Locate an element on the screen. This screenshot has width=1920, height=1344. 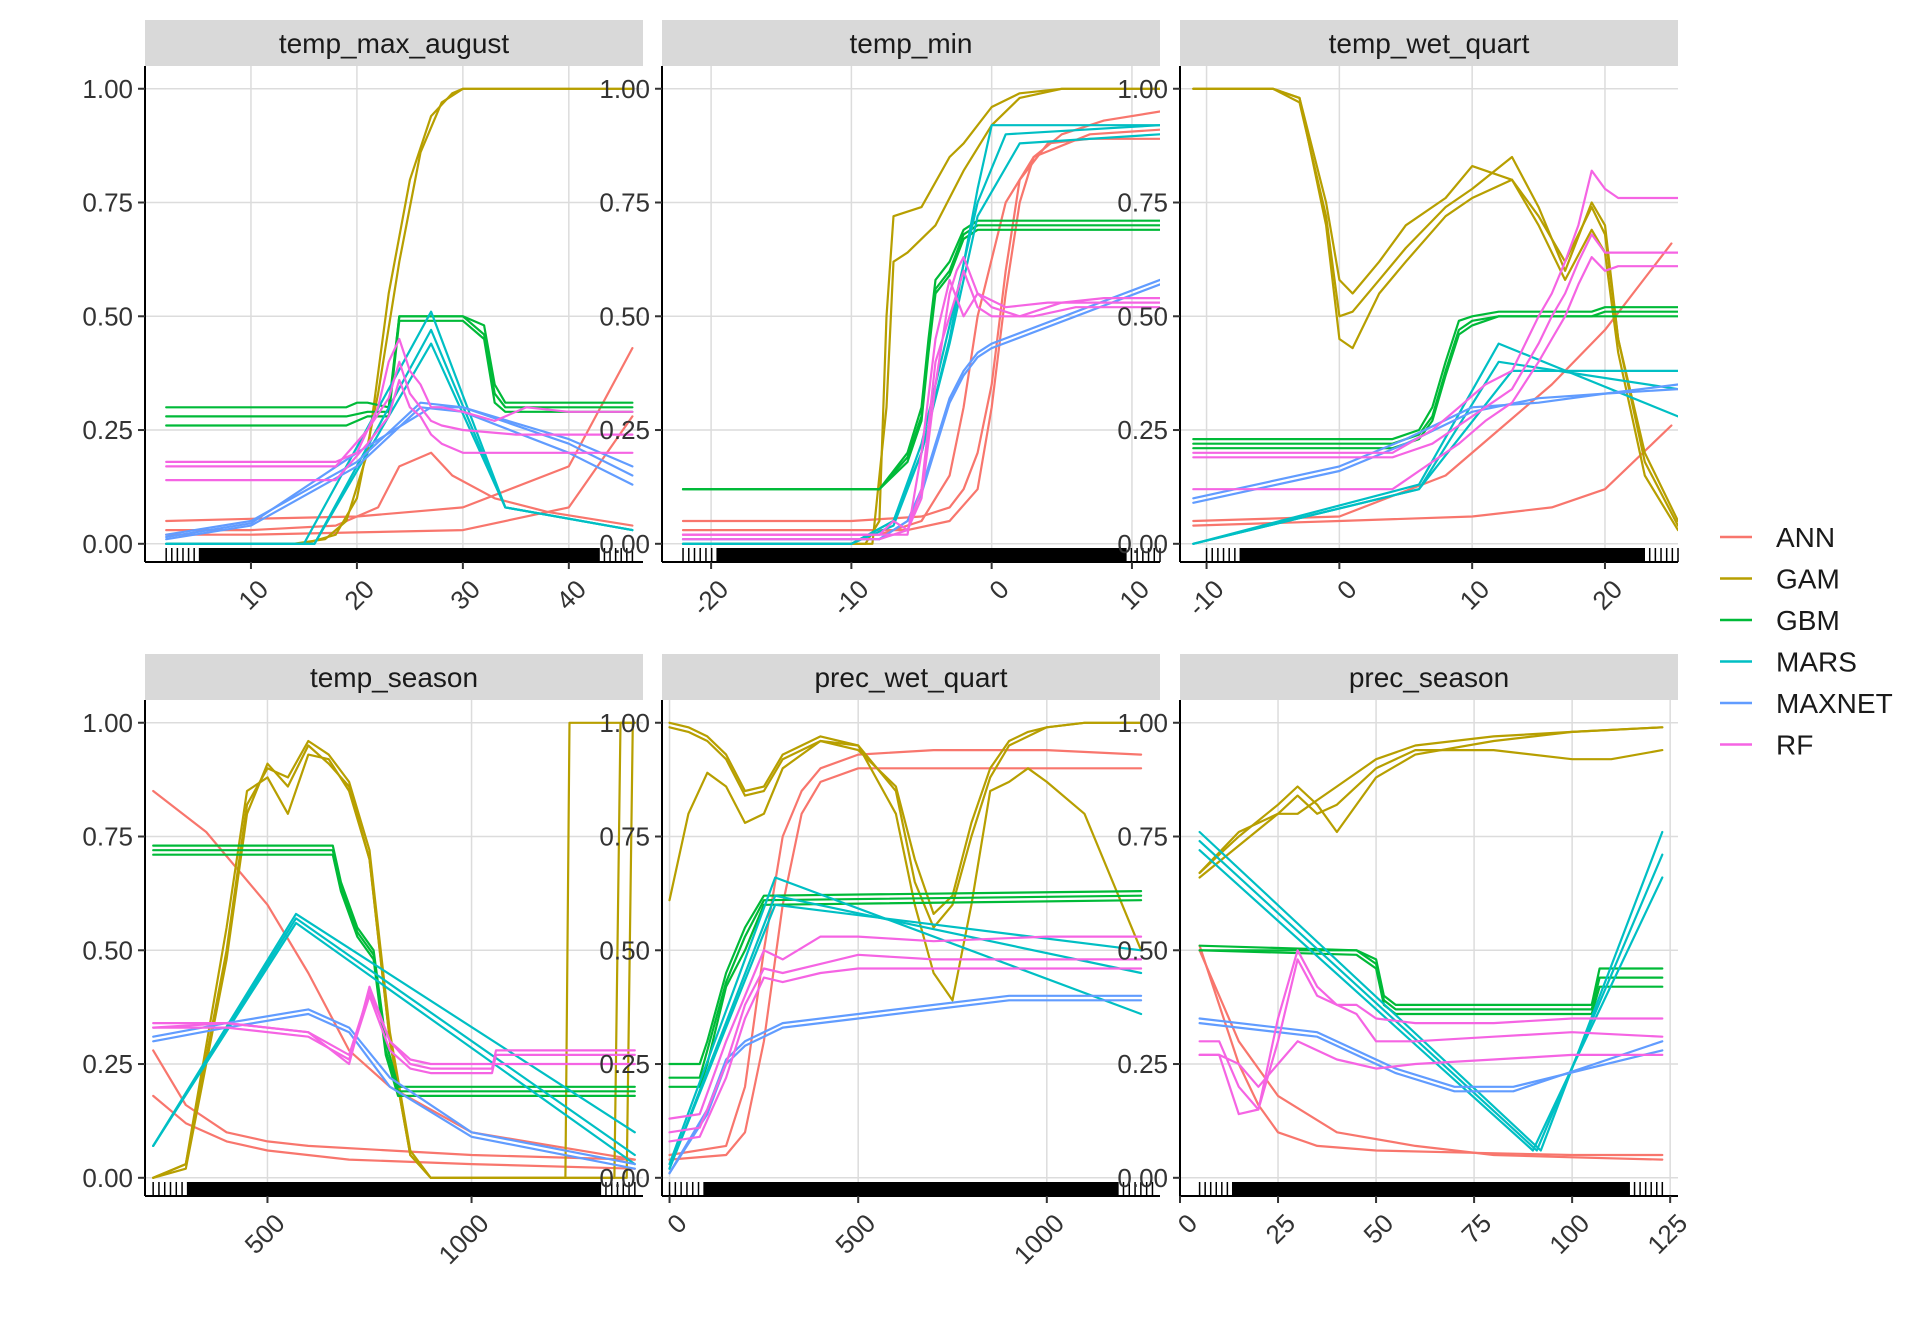
legend-item-rf: RF is located at coordinates (1766, 745).